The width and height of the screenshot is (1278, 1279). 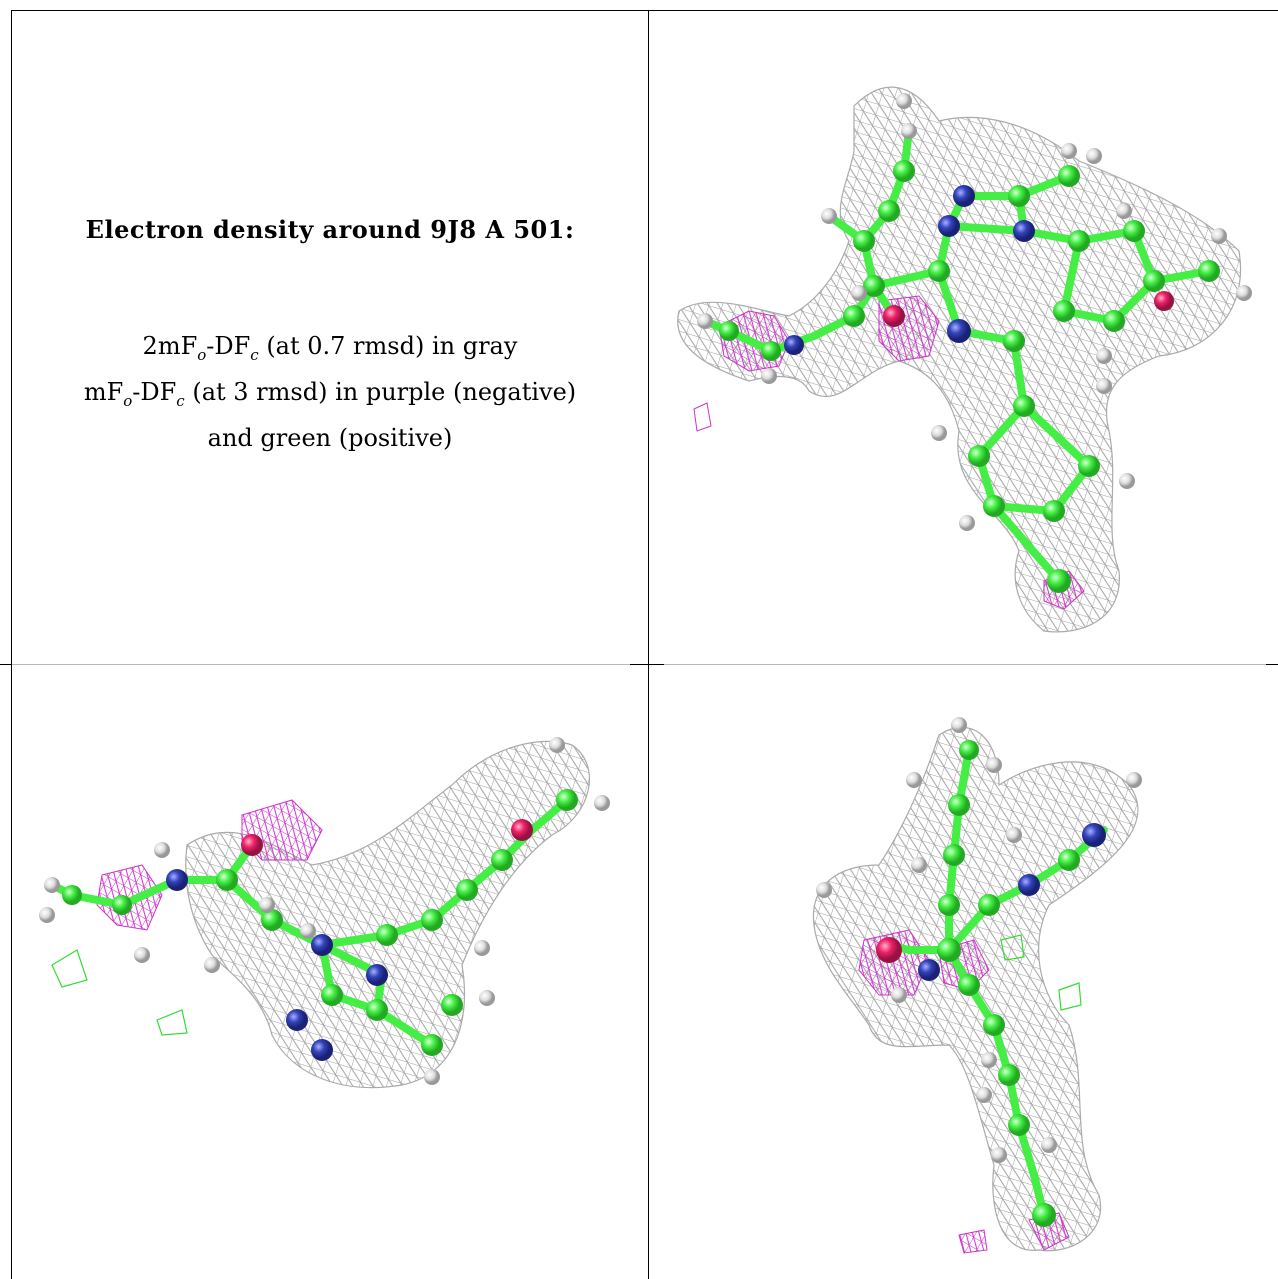 I want to click on legend-line-fofc: mFo-DFc (at 3 rmsd) in purple (negative), so click(x=330, y=393).